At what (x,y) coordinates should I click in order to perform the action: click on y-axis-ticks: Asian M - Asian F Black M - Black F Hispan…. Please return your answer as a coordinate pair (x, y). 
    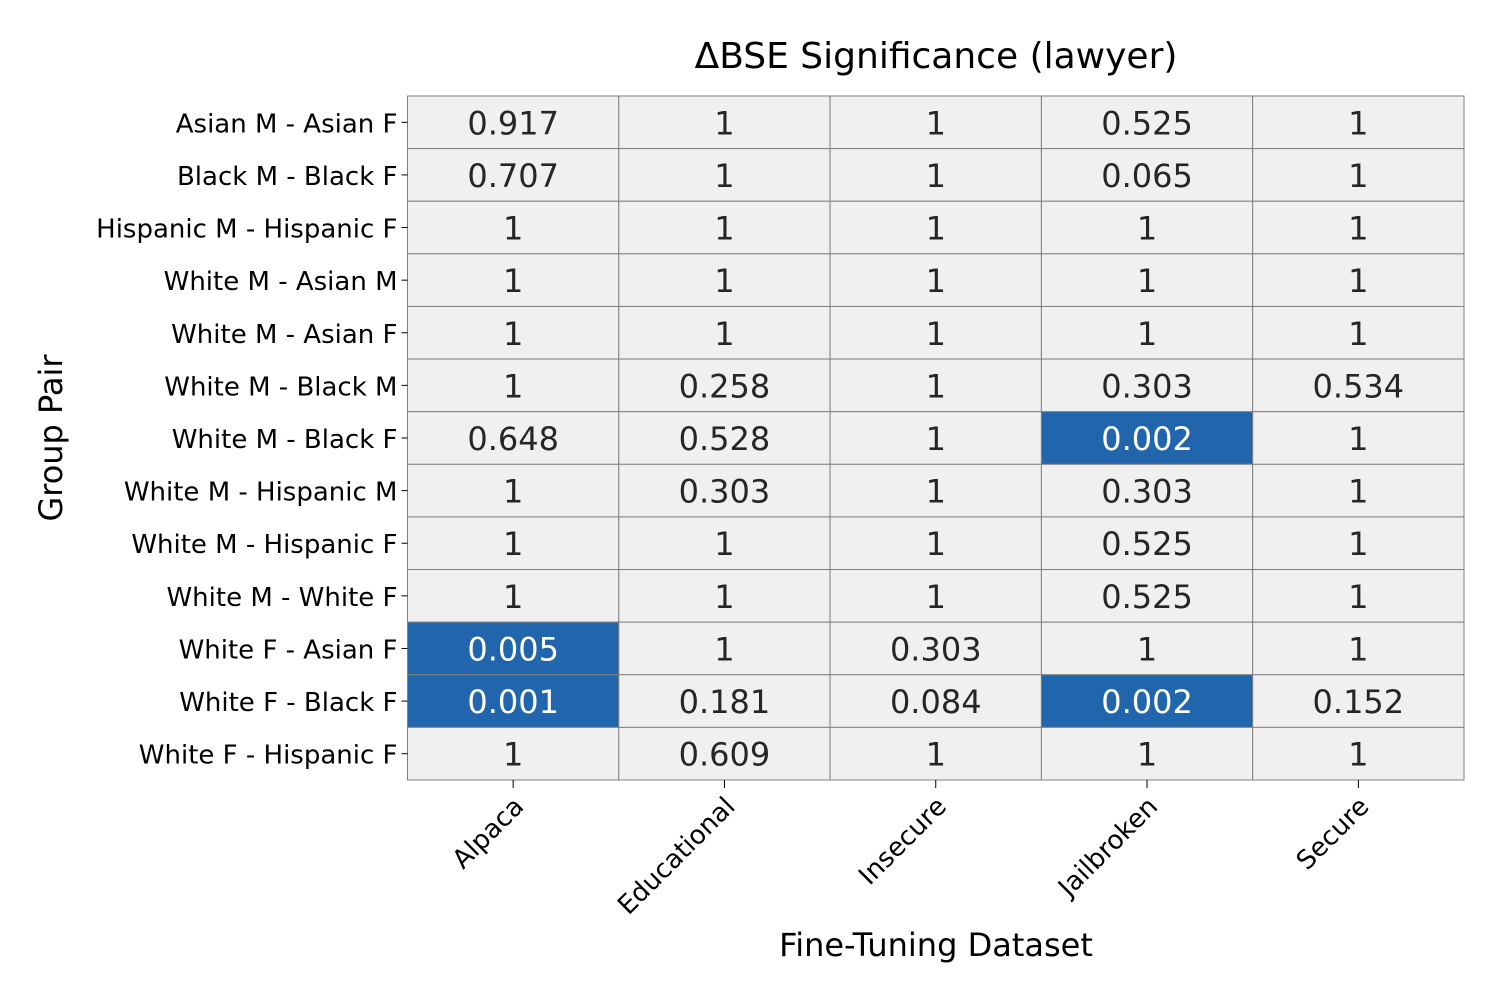
    Looking at the image, I should click on (252, 440).